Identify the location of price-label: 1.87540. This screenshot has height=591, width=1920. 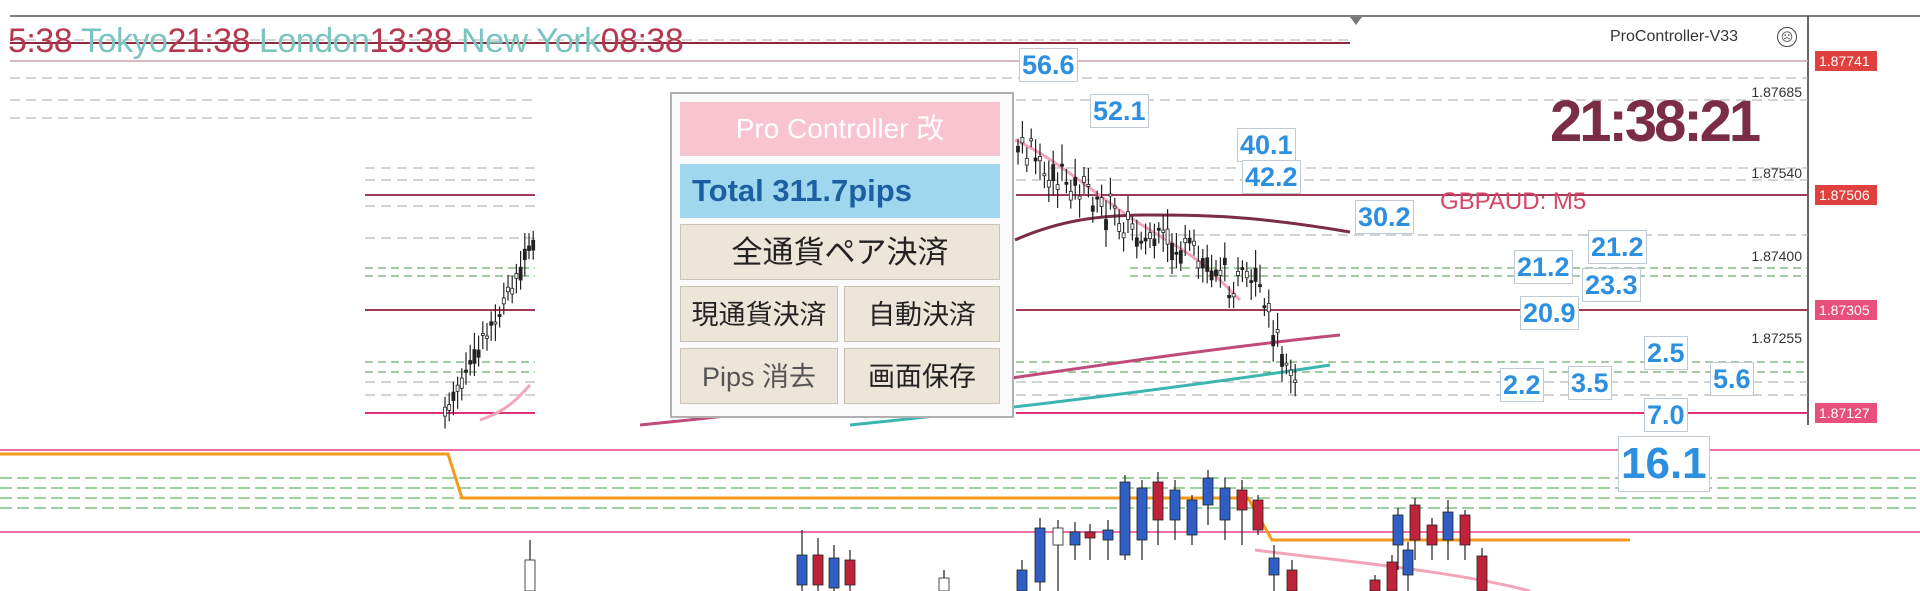
(1776, 173).